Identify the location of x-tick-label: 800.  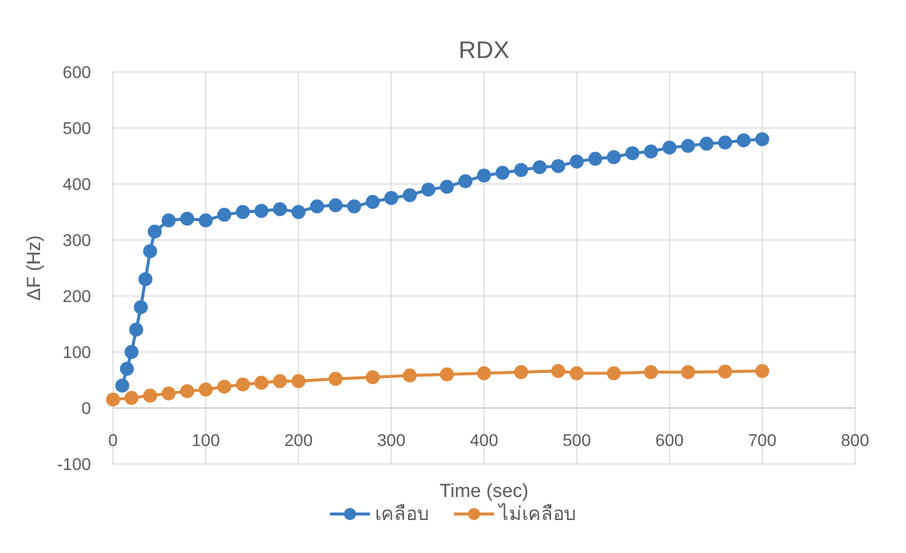
(855, 440).